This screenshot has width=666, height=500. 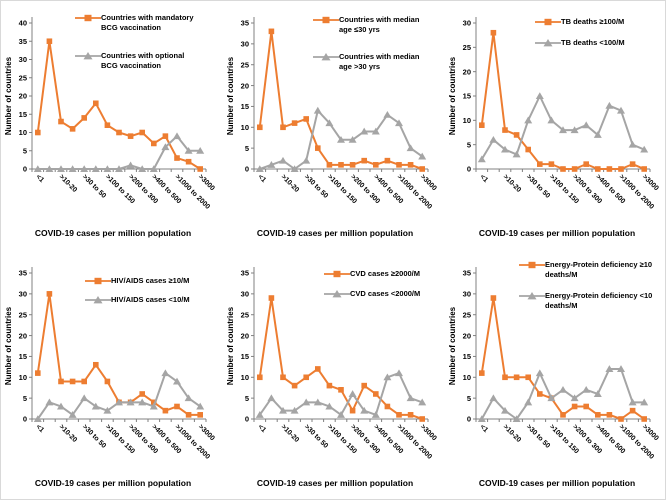 What do you see at coordinates (158, 300) in the screenshot?
I see `legend-entry: HIV/AIDS cases <10/M` at bounding box center [158, 300].